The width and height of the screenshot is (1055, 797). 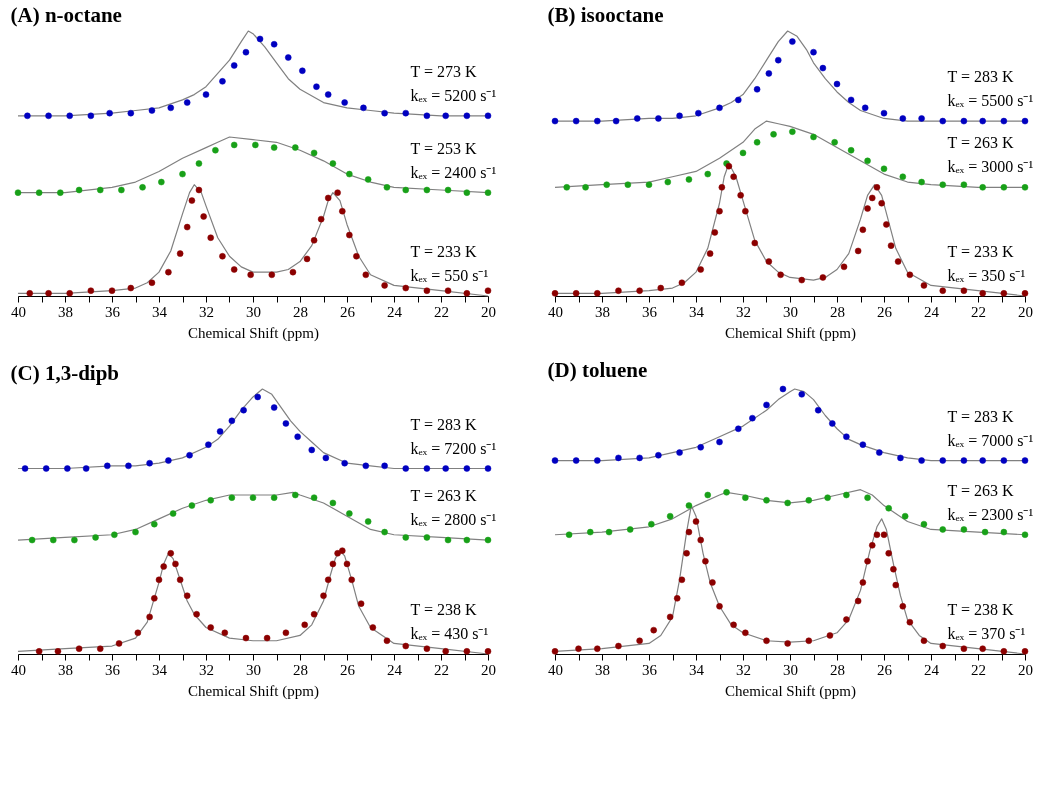 What do you see at coordinates (453, 520) in the screenshot?
I see `annotation: kₑₓ = 2800 s⁻¹` at bounding box center [453, 520].